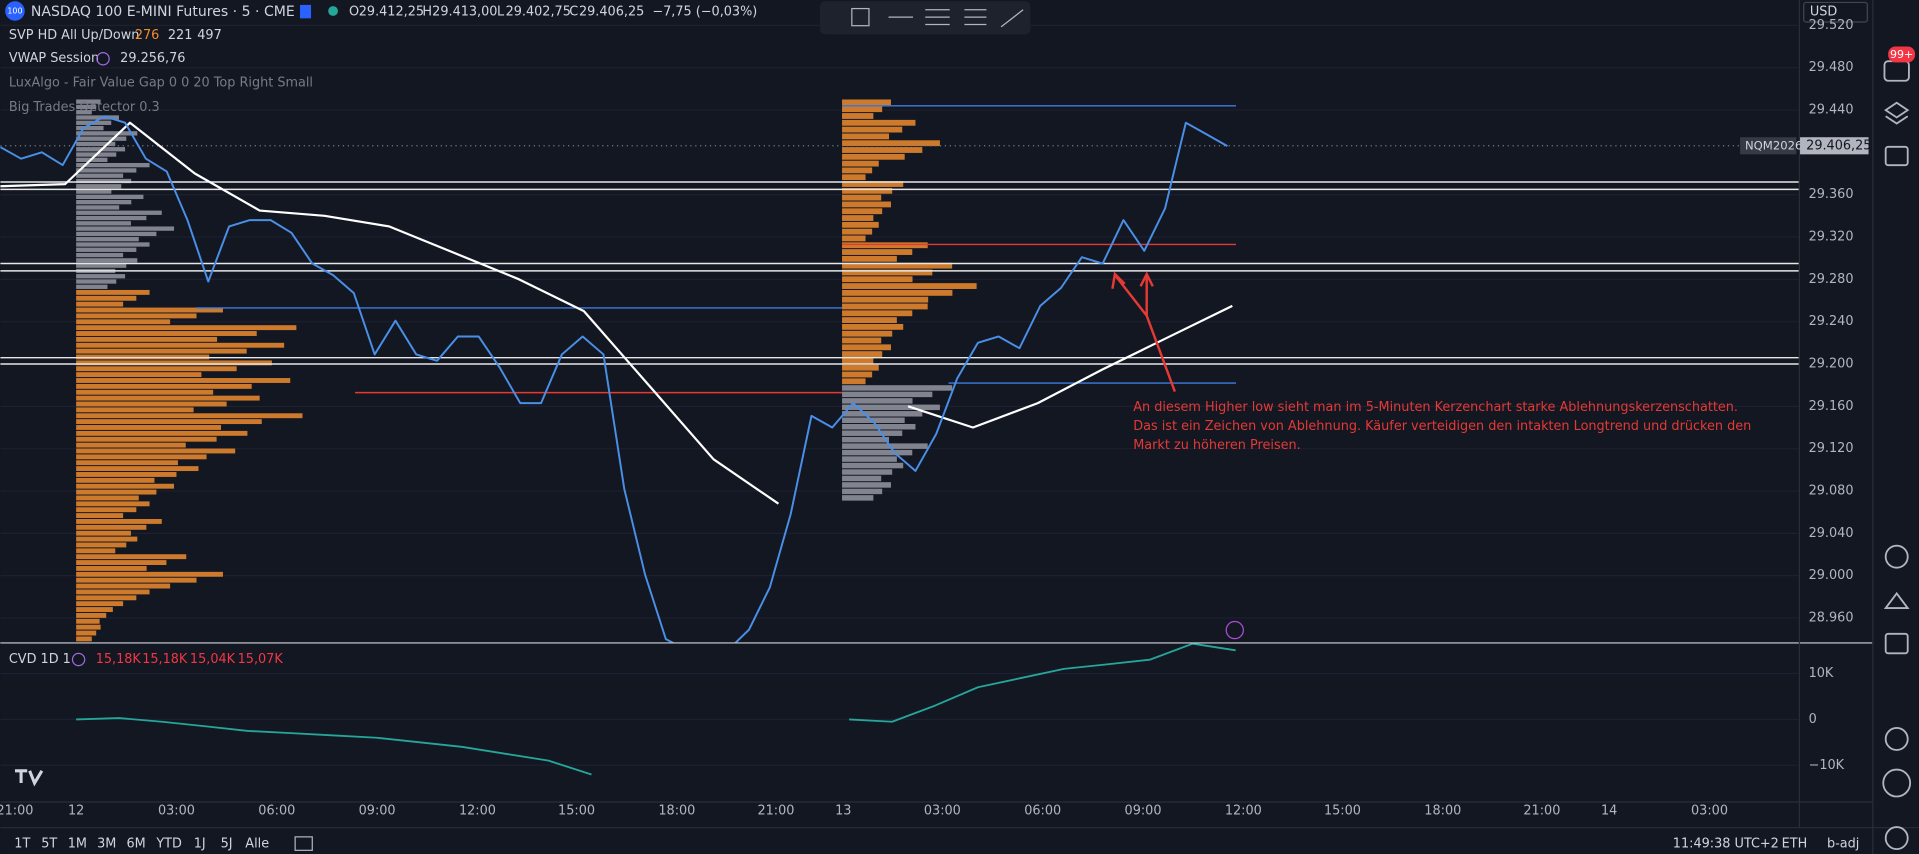 Image resolution: width=1919 pixels, height=854 pixels. What do you see at coordinates (656, 709) in the screenshot?
I see `cvd-line` at bounding box center [656, 709].